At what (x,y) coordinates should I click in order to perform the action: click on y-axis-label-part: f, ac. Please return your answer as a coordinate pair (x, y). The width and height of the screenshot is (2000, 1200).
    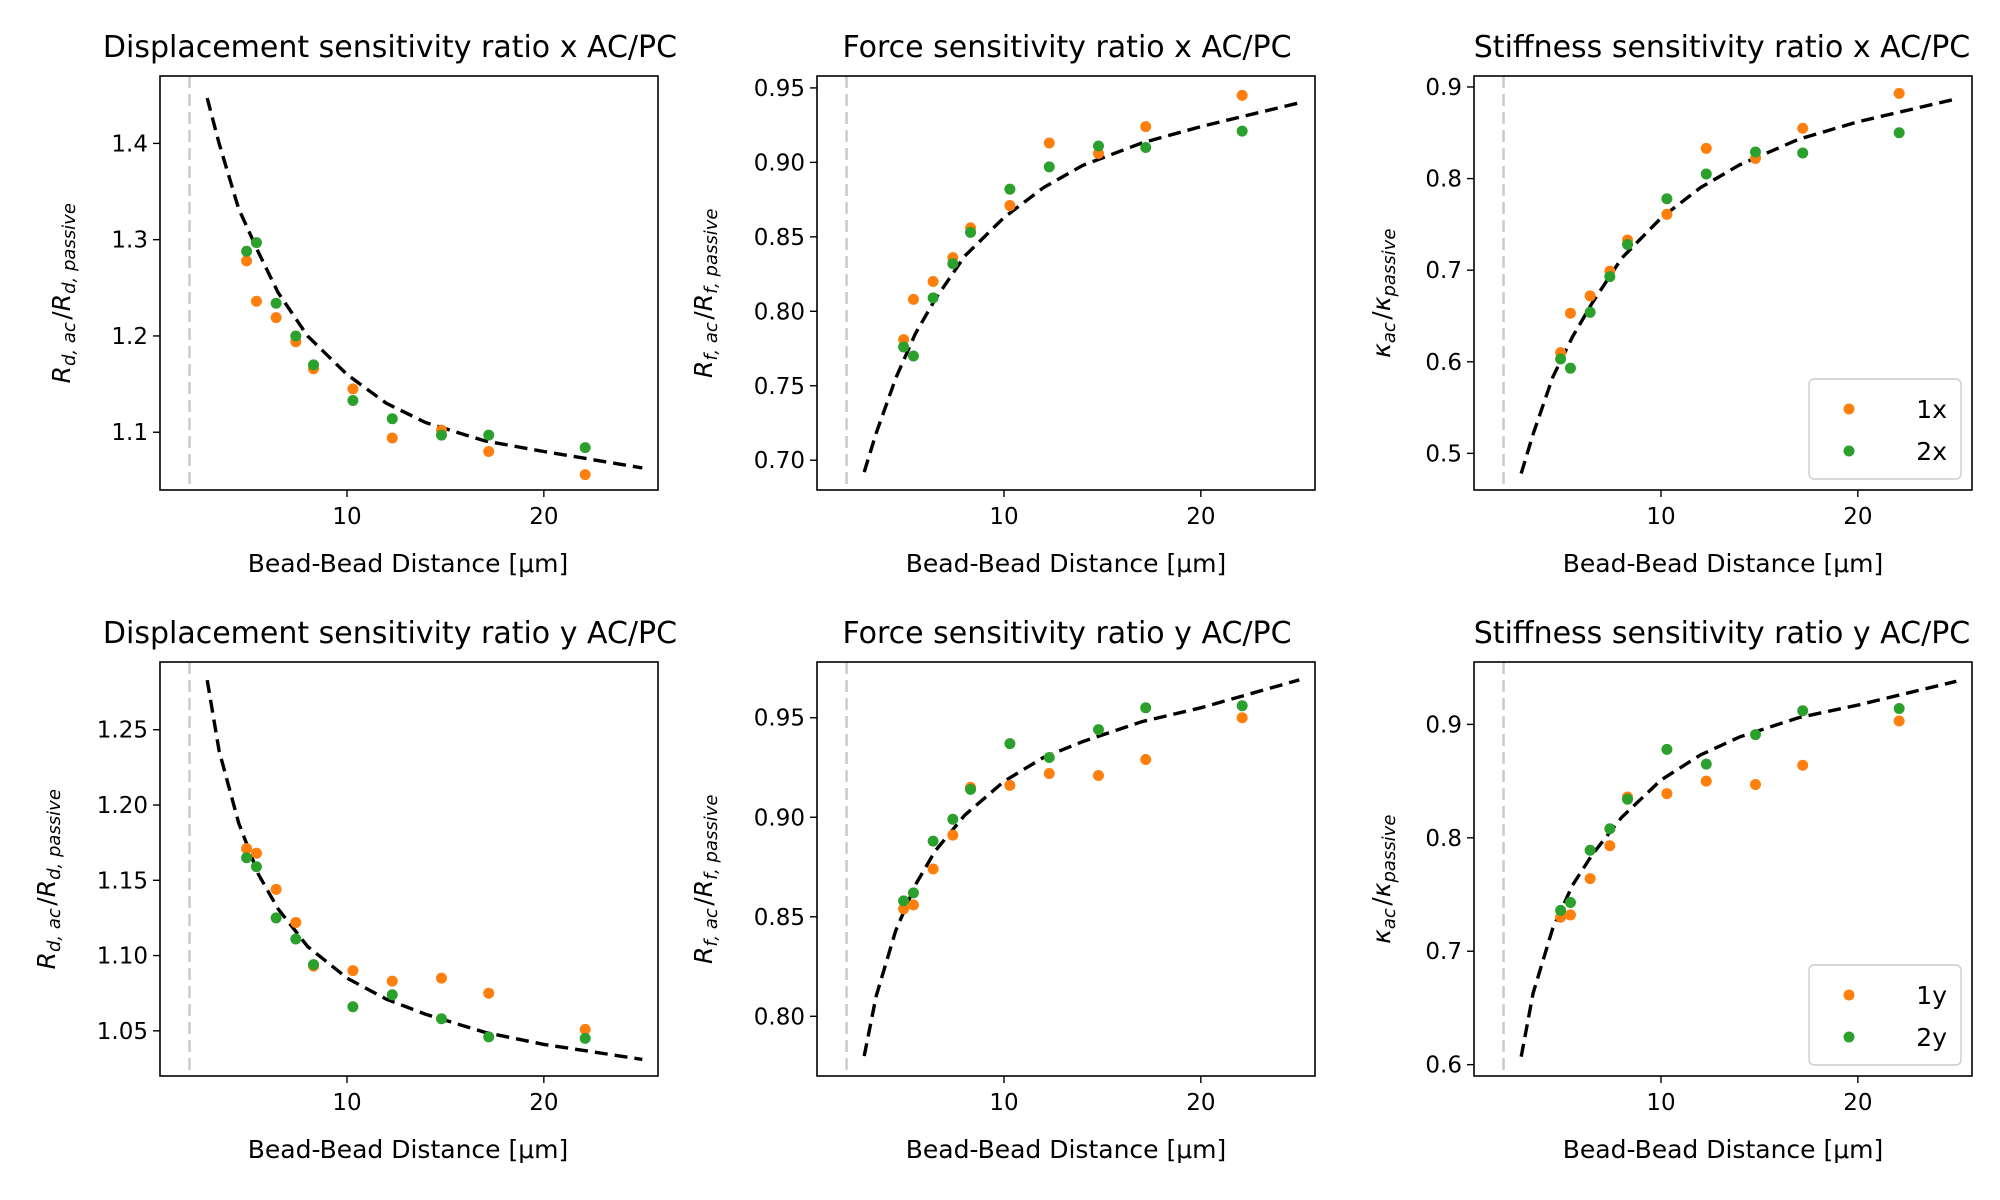
    Looking at the image, I should click on (711, 927).